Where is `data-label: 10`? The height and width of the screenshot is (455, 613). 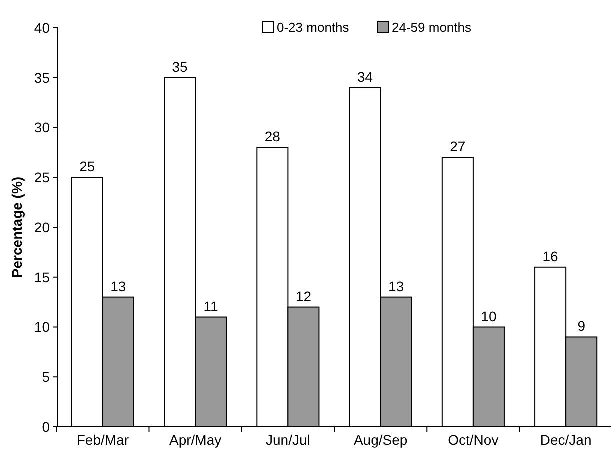 data-label: 10 is located at coordinates (489, 316).